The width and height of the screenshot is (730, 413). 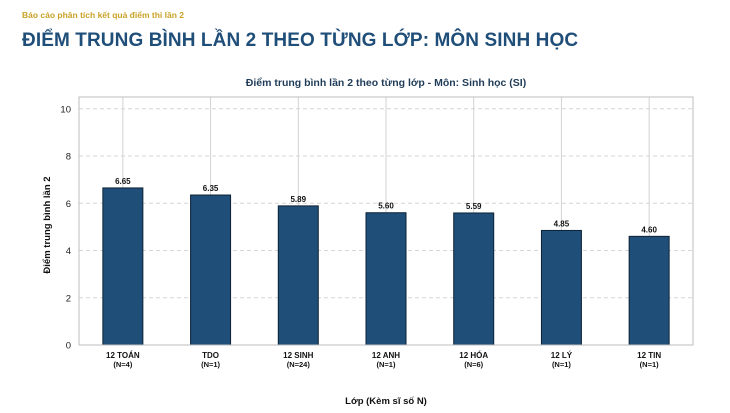 What do you see at coordinates (649, 229) in the screenshot?
I see `bar-value-label: 4.60` at bounding box center [649, 229].